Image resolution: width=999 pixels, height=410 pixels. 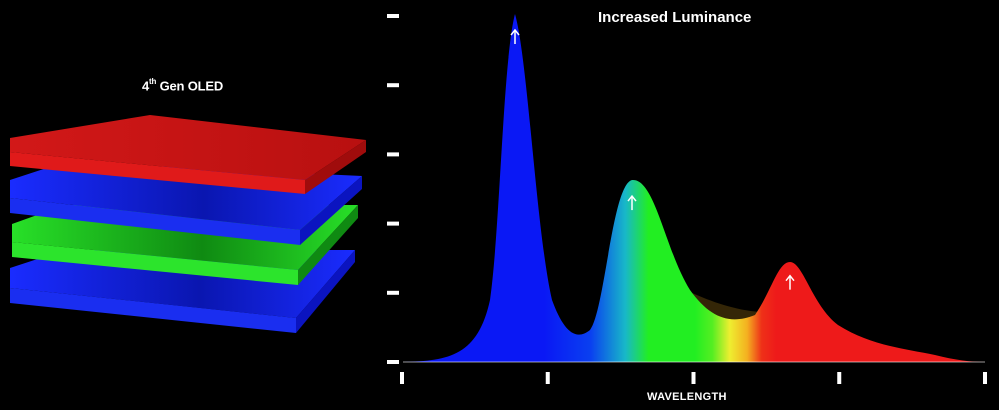 What do you see at coordinates (153, 81) in the screenshot?
I see `stack-label-superscript: th` at bounding box center [153, 81].